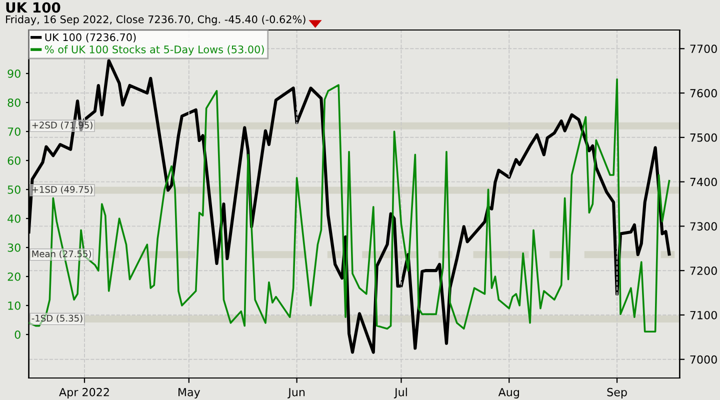 This screenshot has width=720, height=400. What do you see at coordinates (508, 393) in the screenshot?
I see `x-tick-label: Aug` at bounding box center [508, 393].